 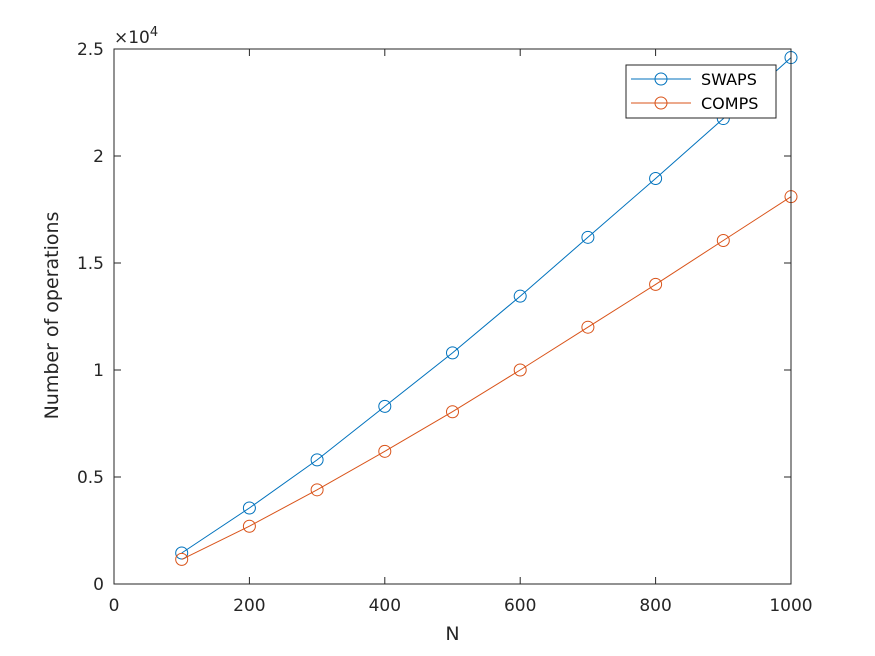 What do you see at coordinates (154, 32) in the screenshot?
I see `y-multiplier-exponent: 4` at bounding box center [154, 32].